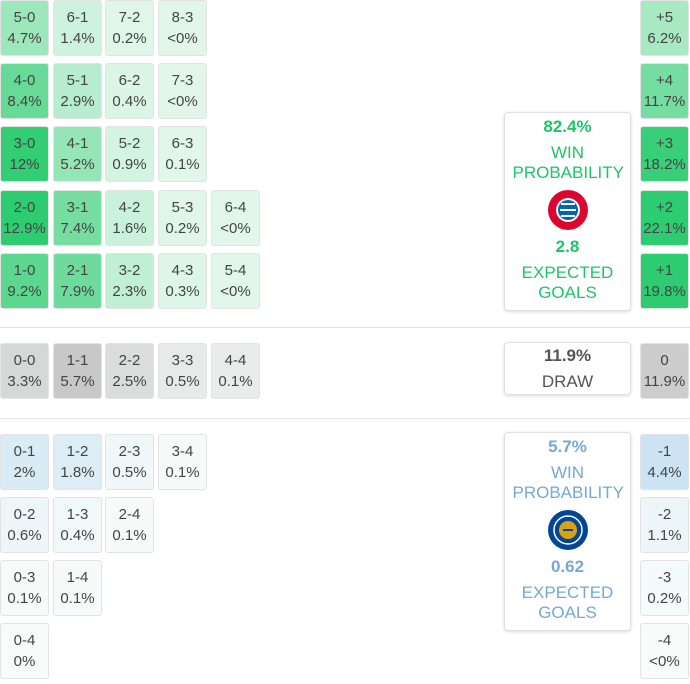  What do you see at coordinates (664, 80) in the screenshot?
I see `score-label: +4` at bounding box center [664, 80].